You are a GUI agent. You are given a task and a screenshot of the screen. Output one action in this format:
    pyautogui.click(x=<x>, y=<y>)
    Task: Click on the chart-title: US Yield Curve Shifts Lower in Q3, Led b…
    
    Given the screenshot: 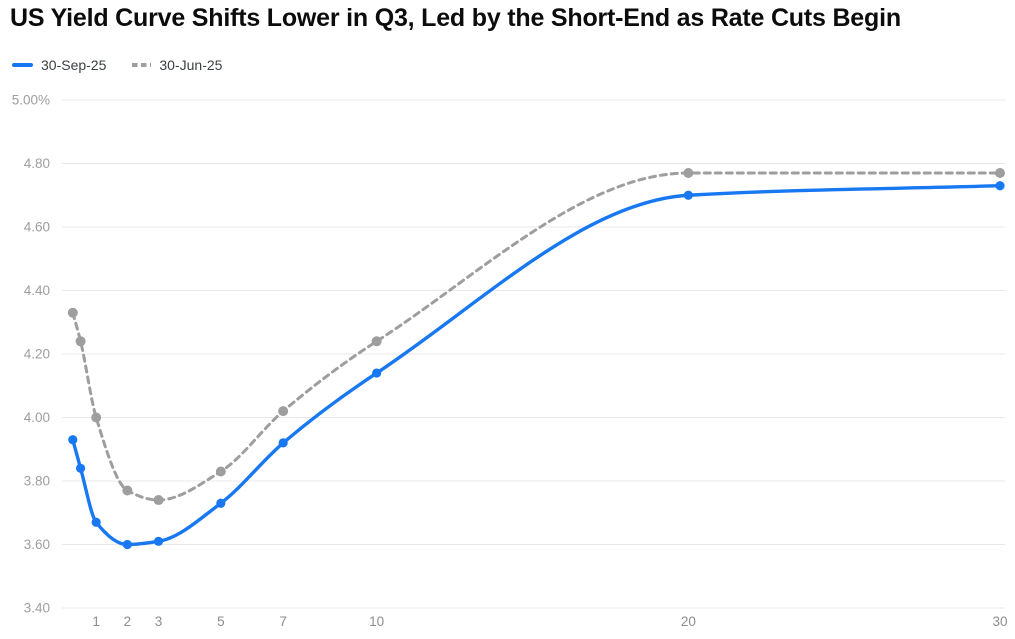 What is the action you would take?
    pyautogui.click(x=455, y=18)
    